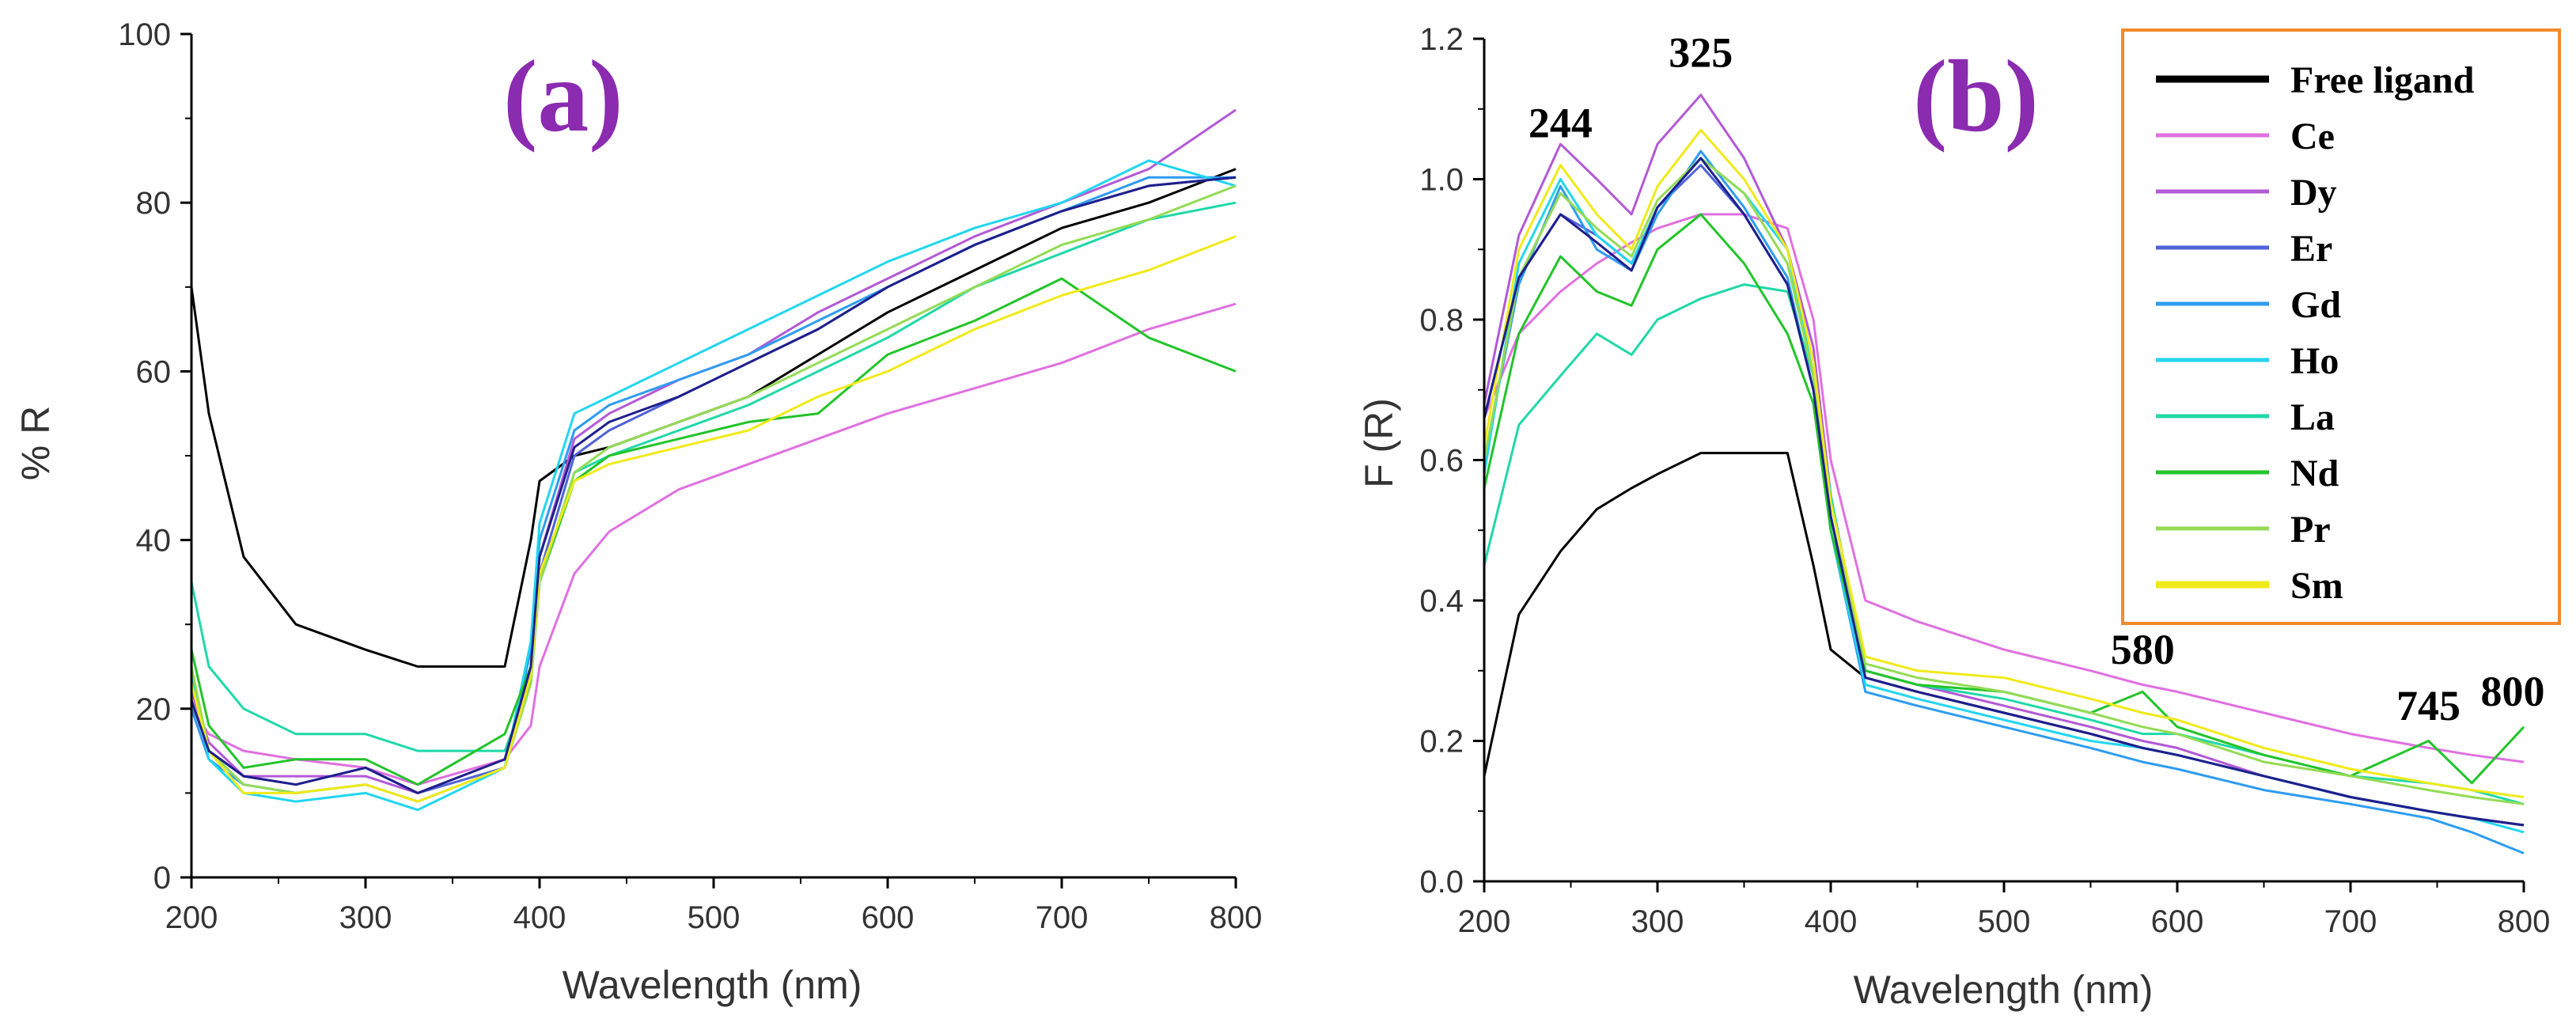 The image size is (2576, 1019). I want to click on panel-b-x-tick-label: 600, so click(2177, 921).